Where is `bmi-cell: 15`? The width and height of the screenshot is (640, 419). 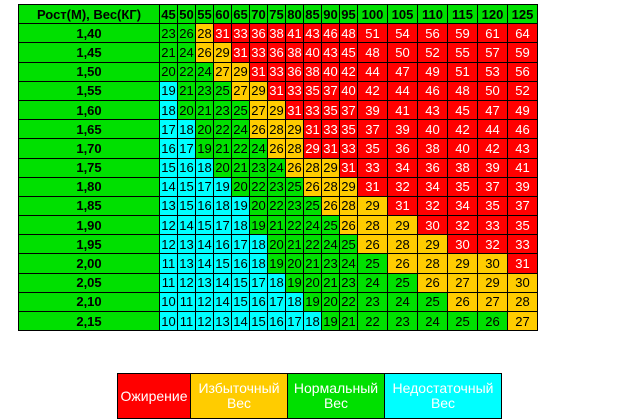
bmi-cell: 15 is located at coordinates (258, 321).